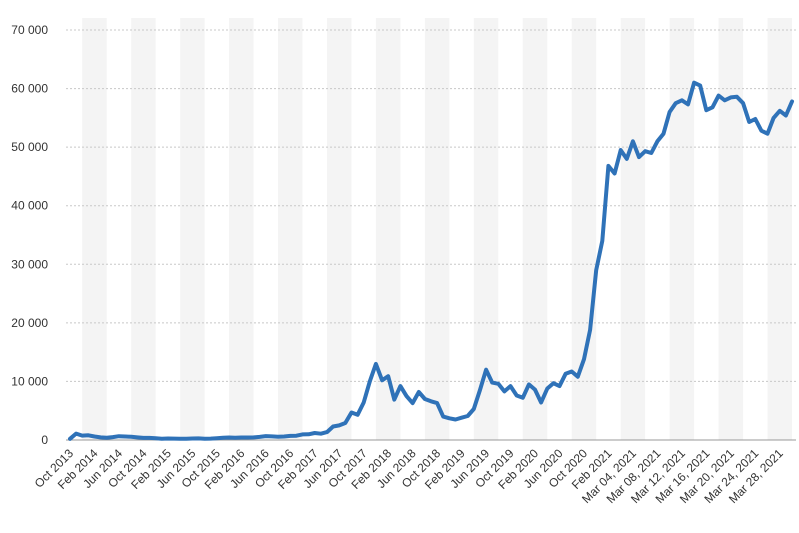  I want to click on y-tick-label: 0, so click(44, 440).